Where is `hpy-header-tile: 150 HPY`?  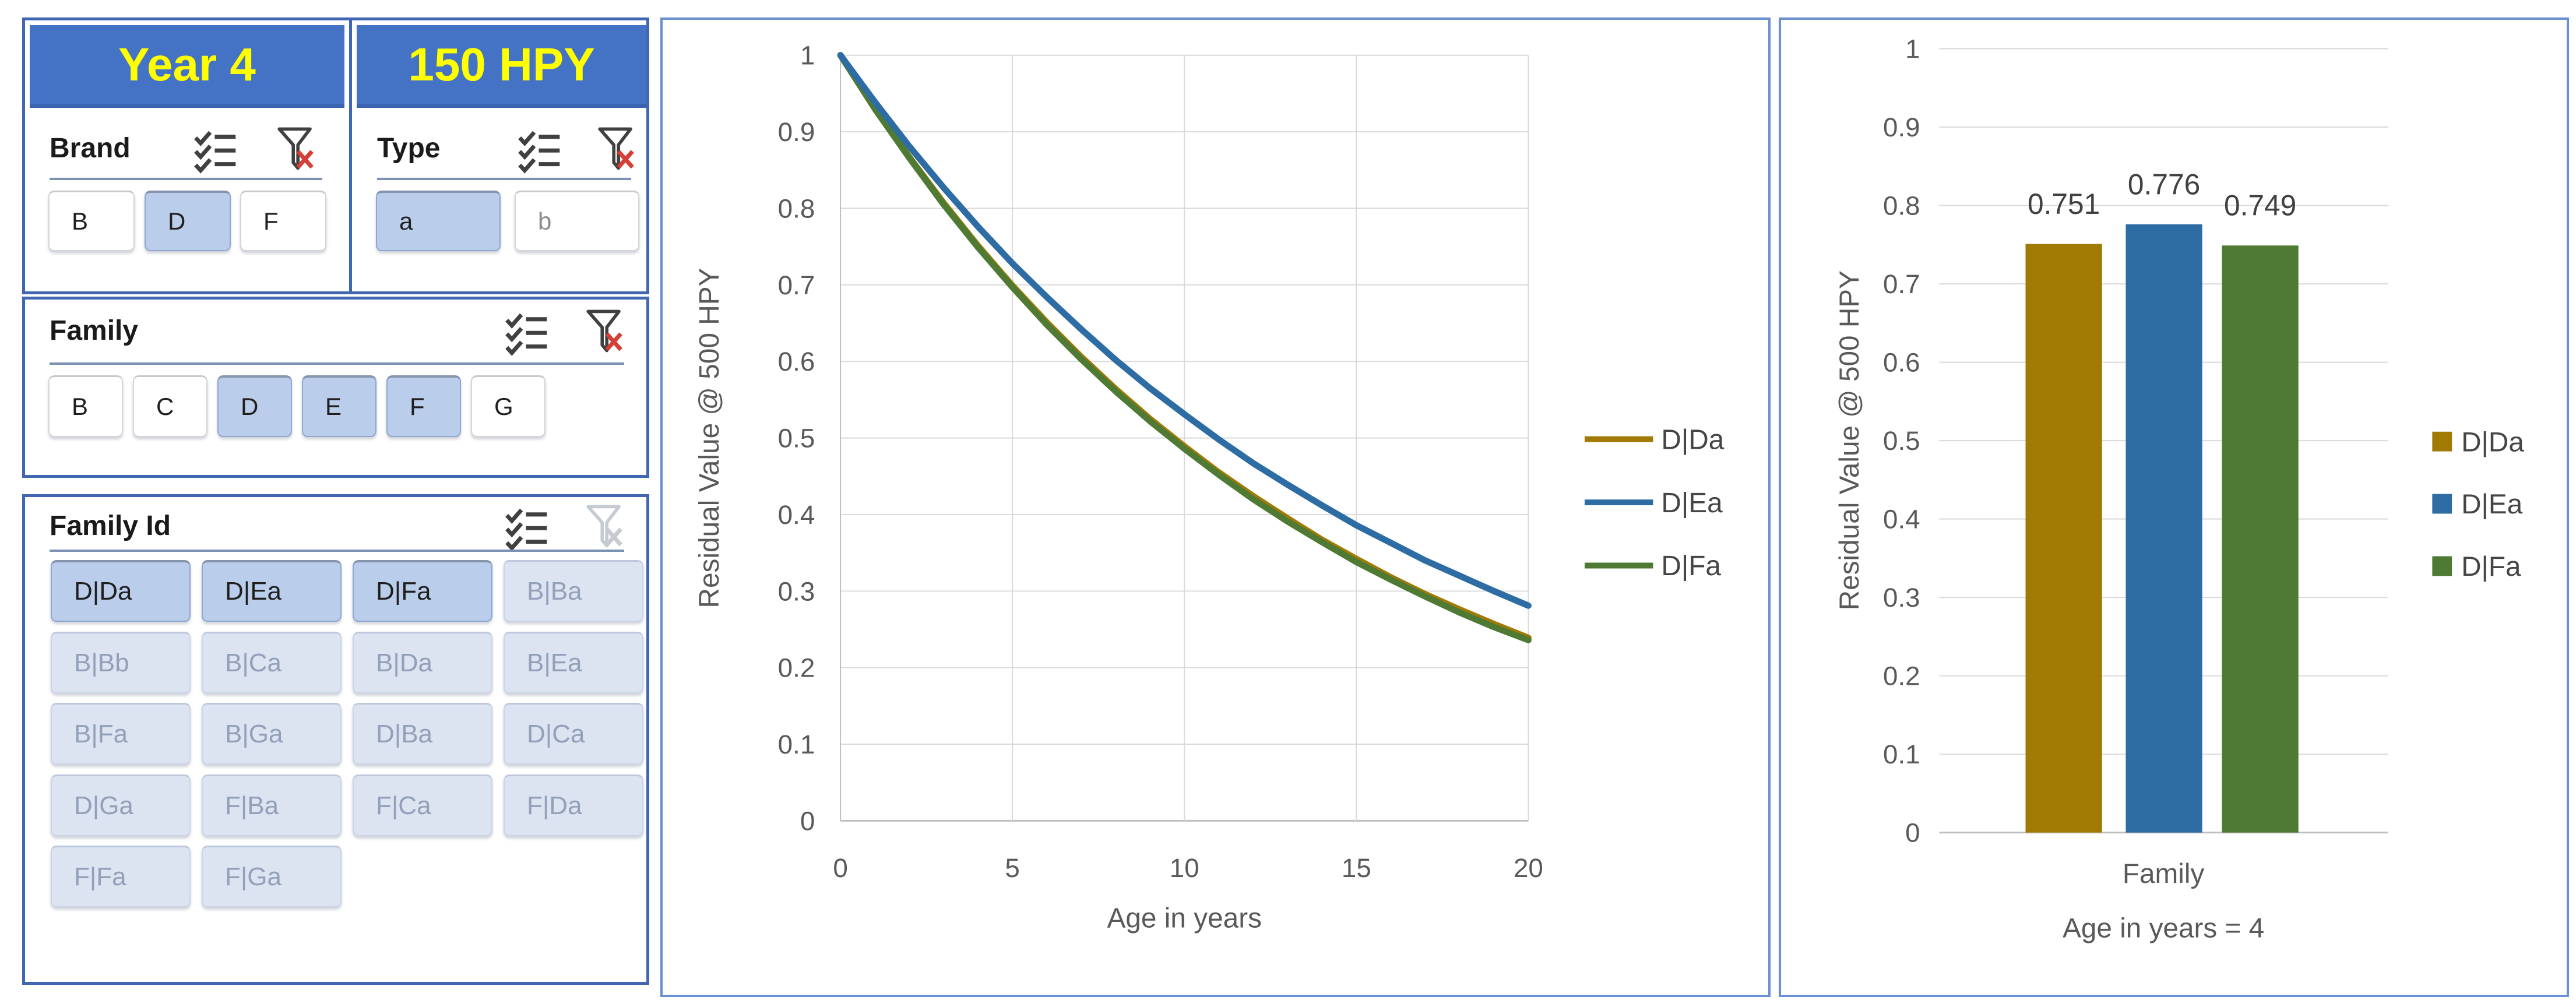 hpy-header-tile: 150 HPY is located at coordinates (502, 67).